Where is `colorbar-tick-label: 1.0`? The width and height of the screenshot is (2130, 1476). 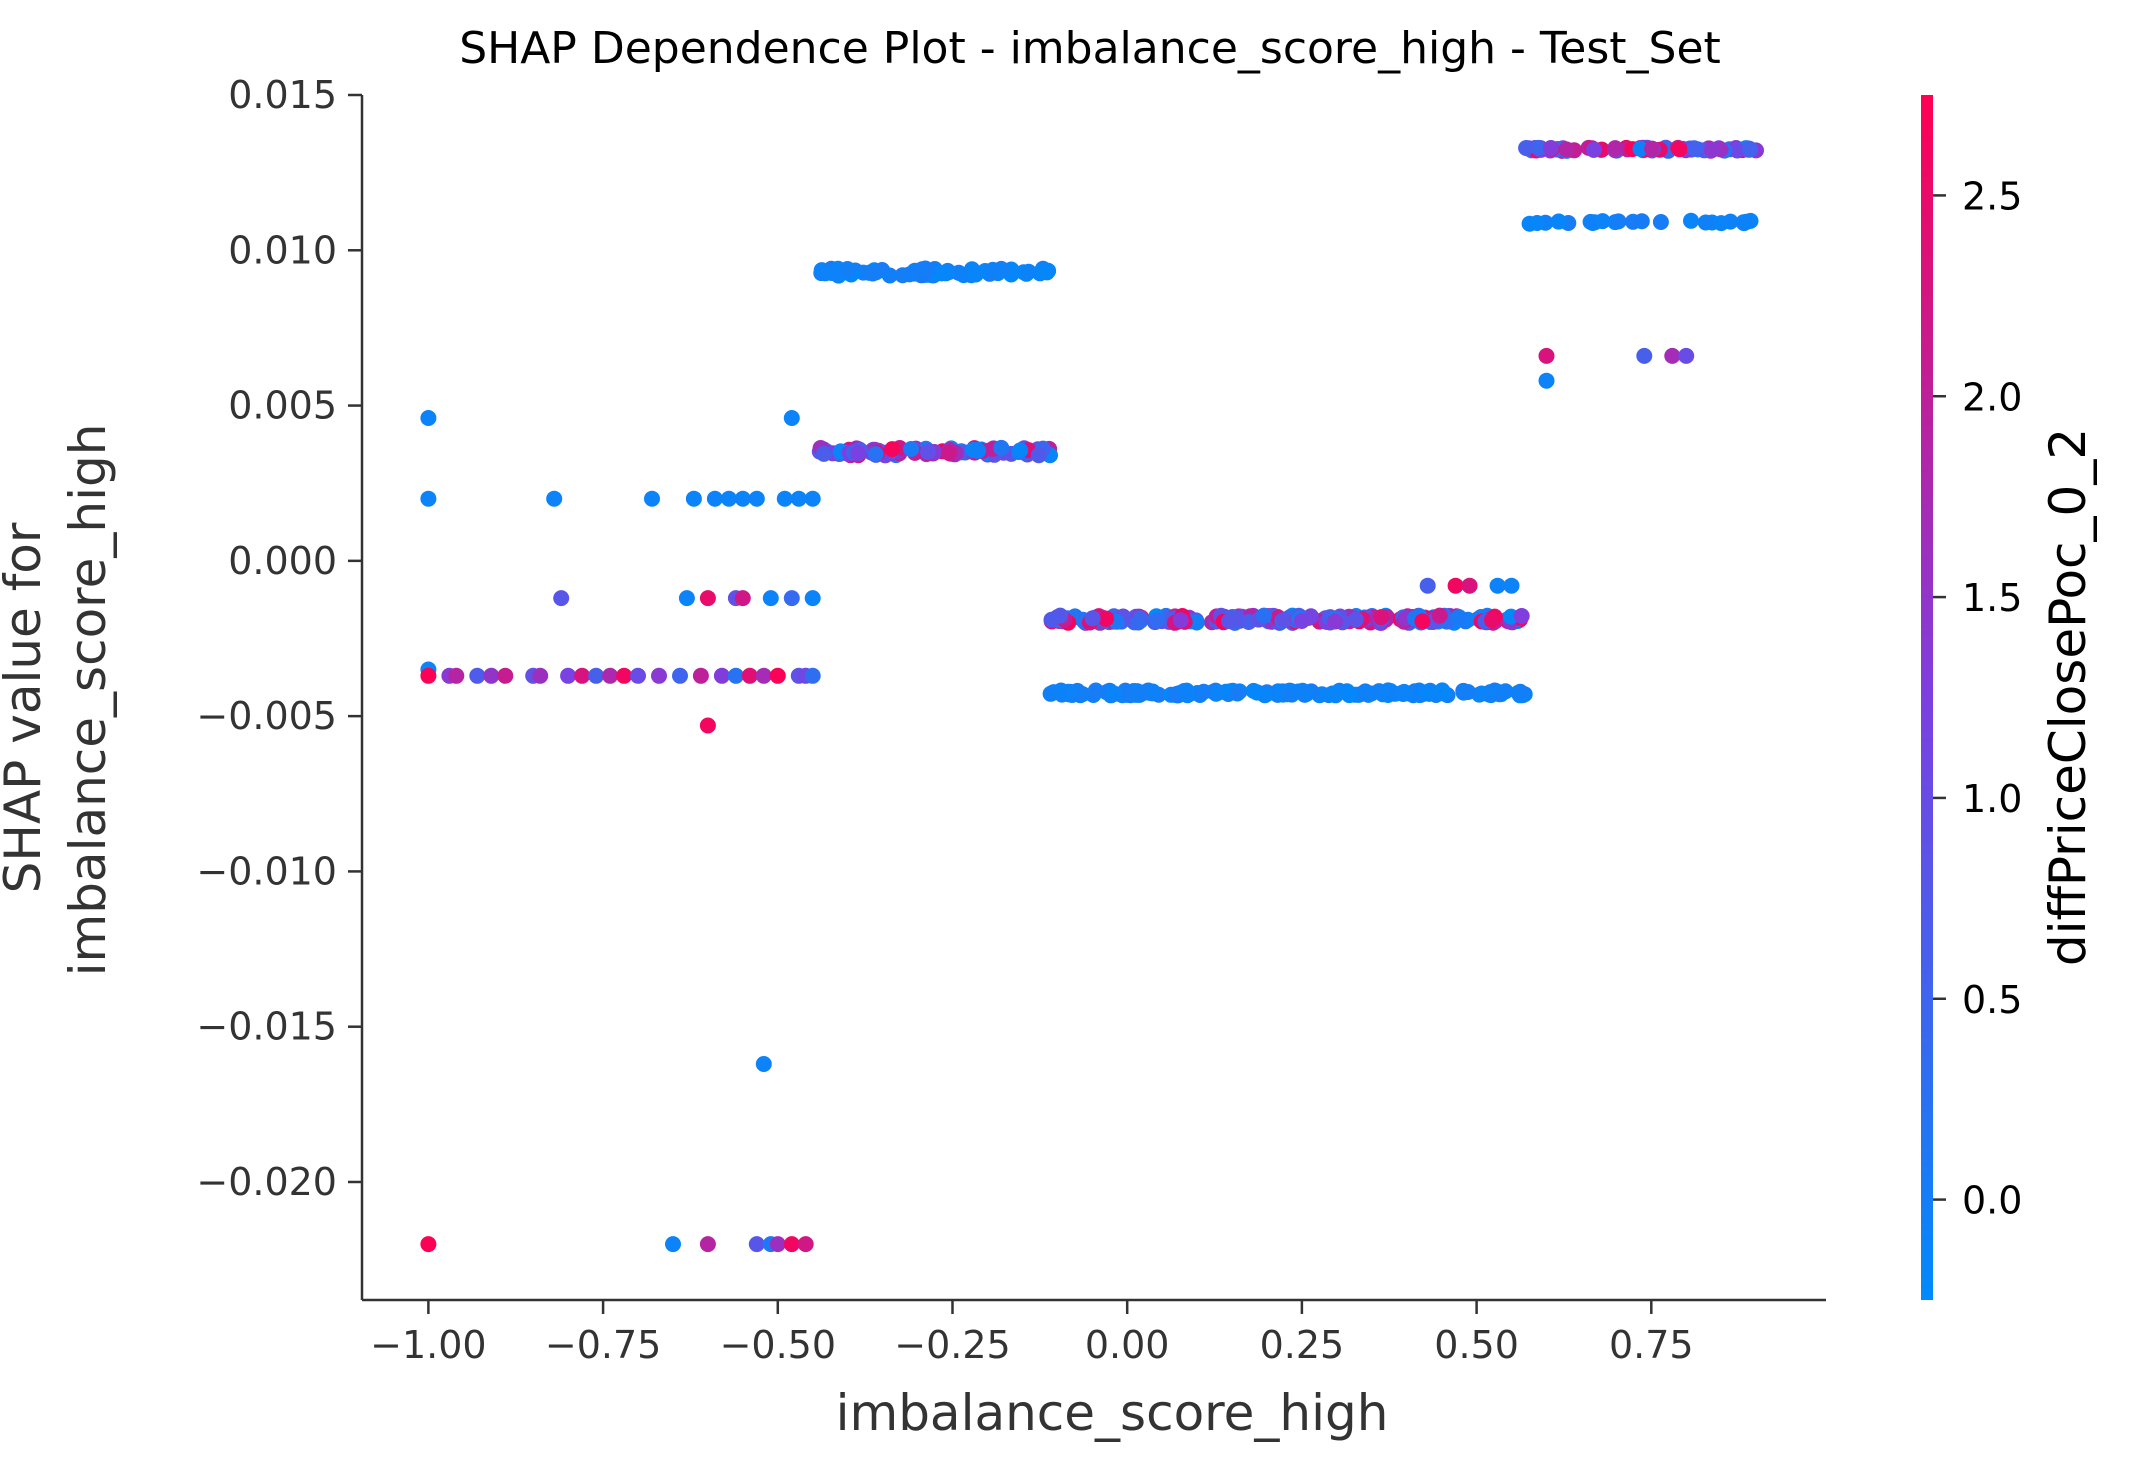
colorbar-tick-label: 1.0 is located at coordinates (1992, 799).